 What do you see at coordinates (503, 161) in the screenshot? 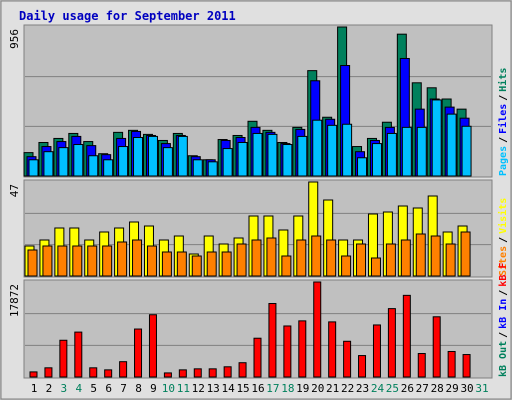
I see `legend-entry: Pages` at bounding box center [503, 161].